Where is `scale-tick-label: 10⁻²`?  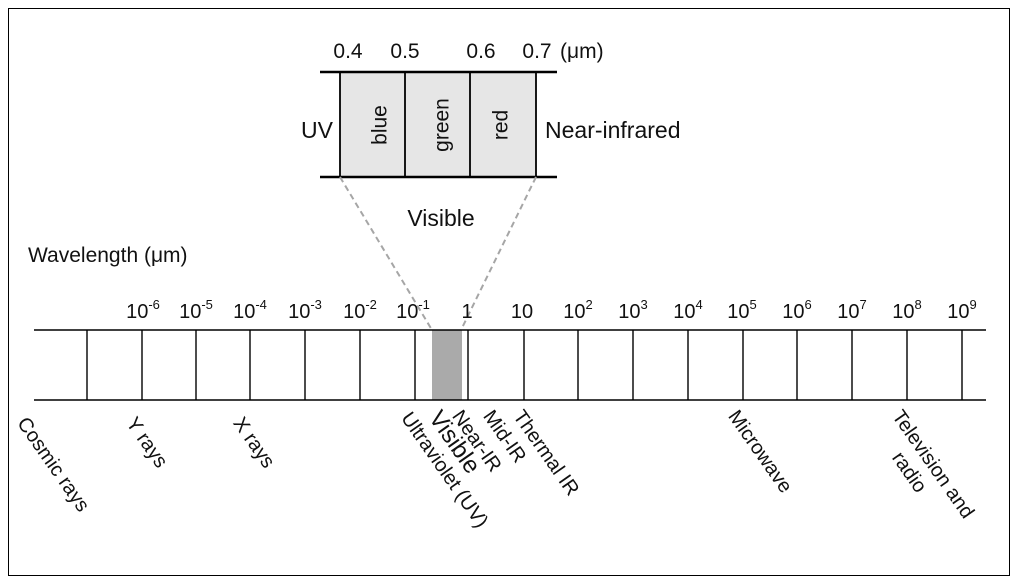
scale-tick-label: 10⁻² is located at coordinates (360, 310).